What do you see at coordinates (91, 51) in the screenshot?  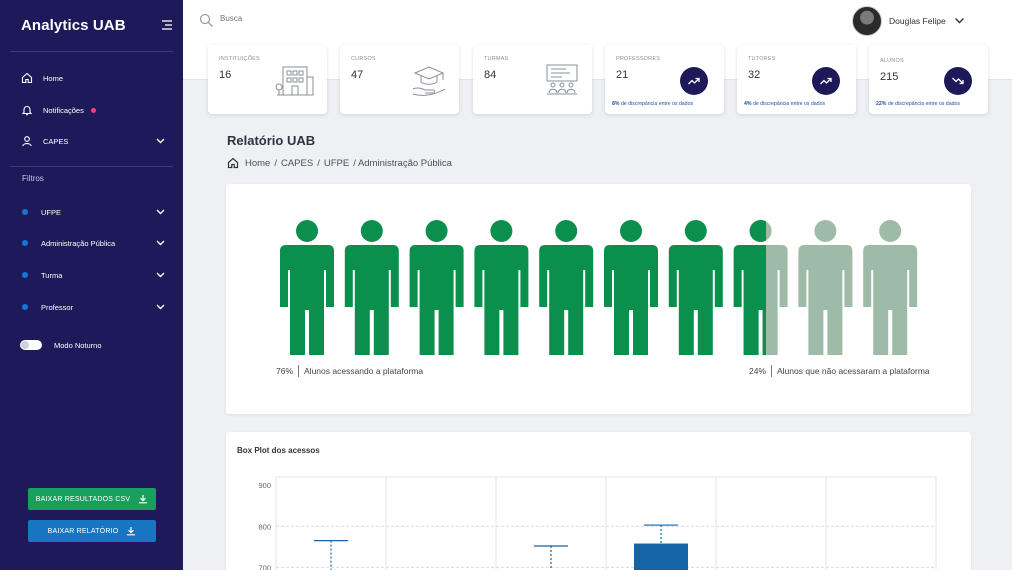 I see `divider` at bounding box center [91, 51].